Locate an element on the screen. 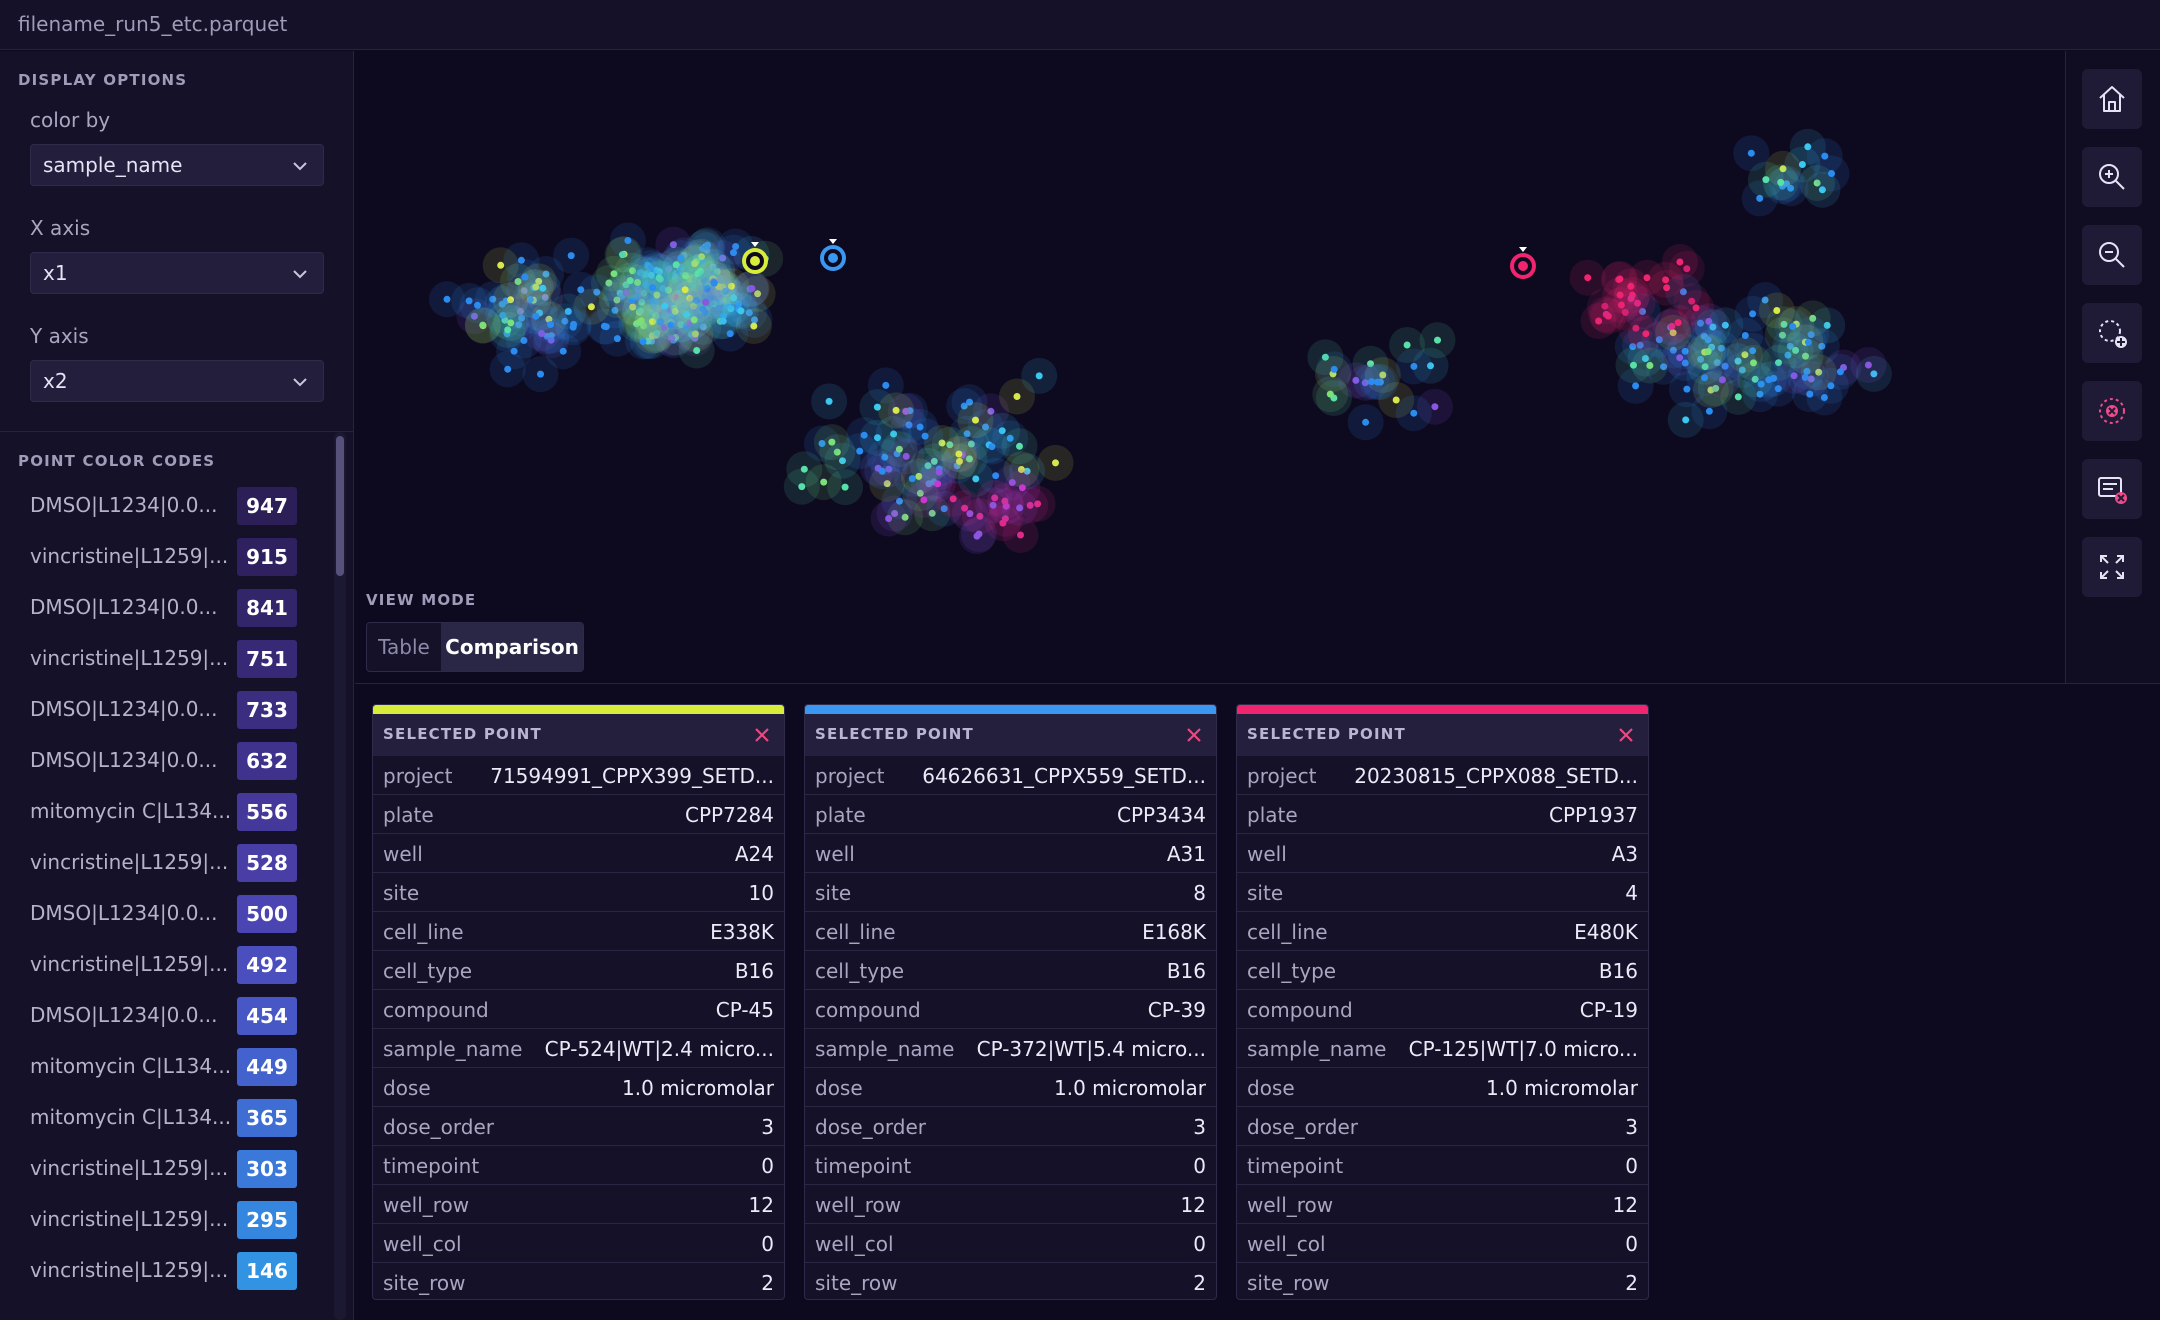 The height and width of the screenshot is (1320, 2160). lasso-add-button is located at coordinates (2112, 333).